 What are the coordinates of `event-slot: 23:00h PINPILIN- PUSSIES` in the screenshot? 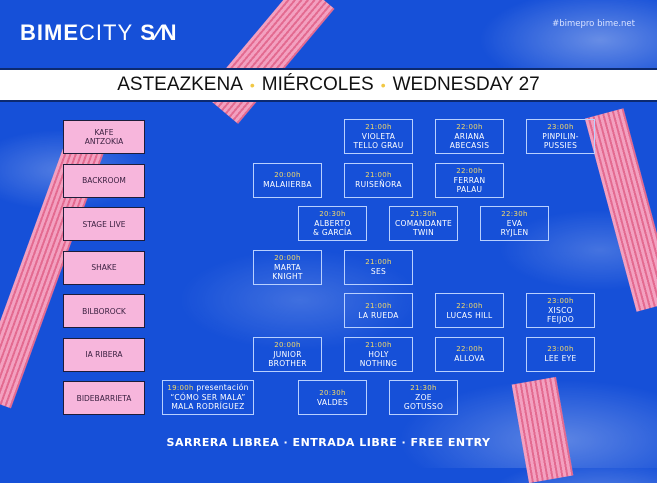 It's located at (560, 136).